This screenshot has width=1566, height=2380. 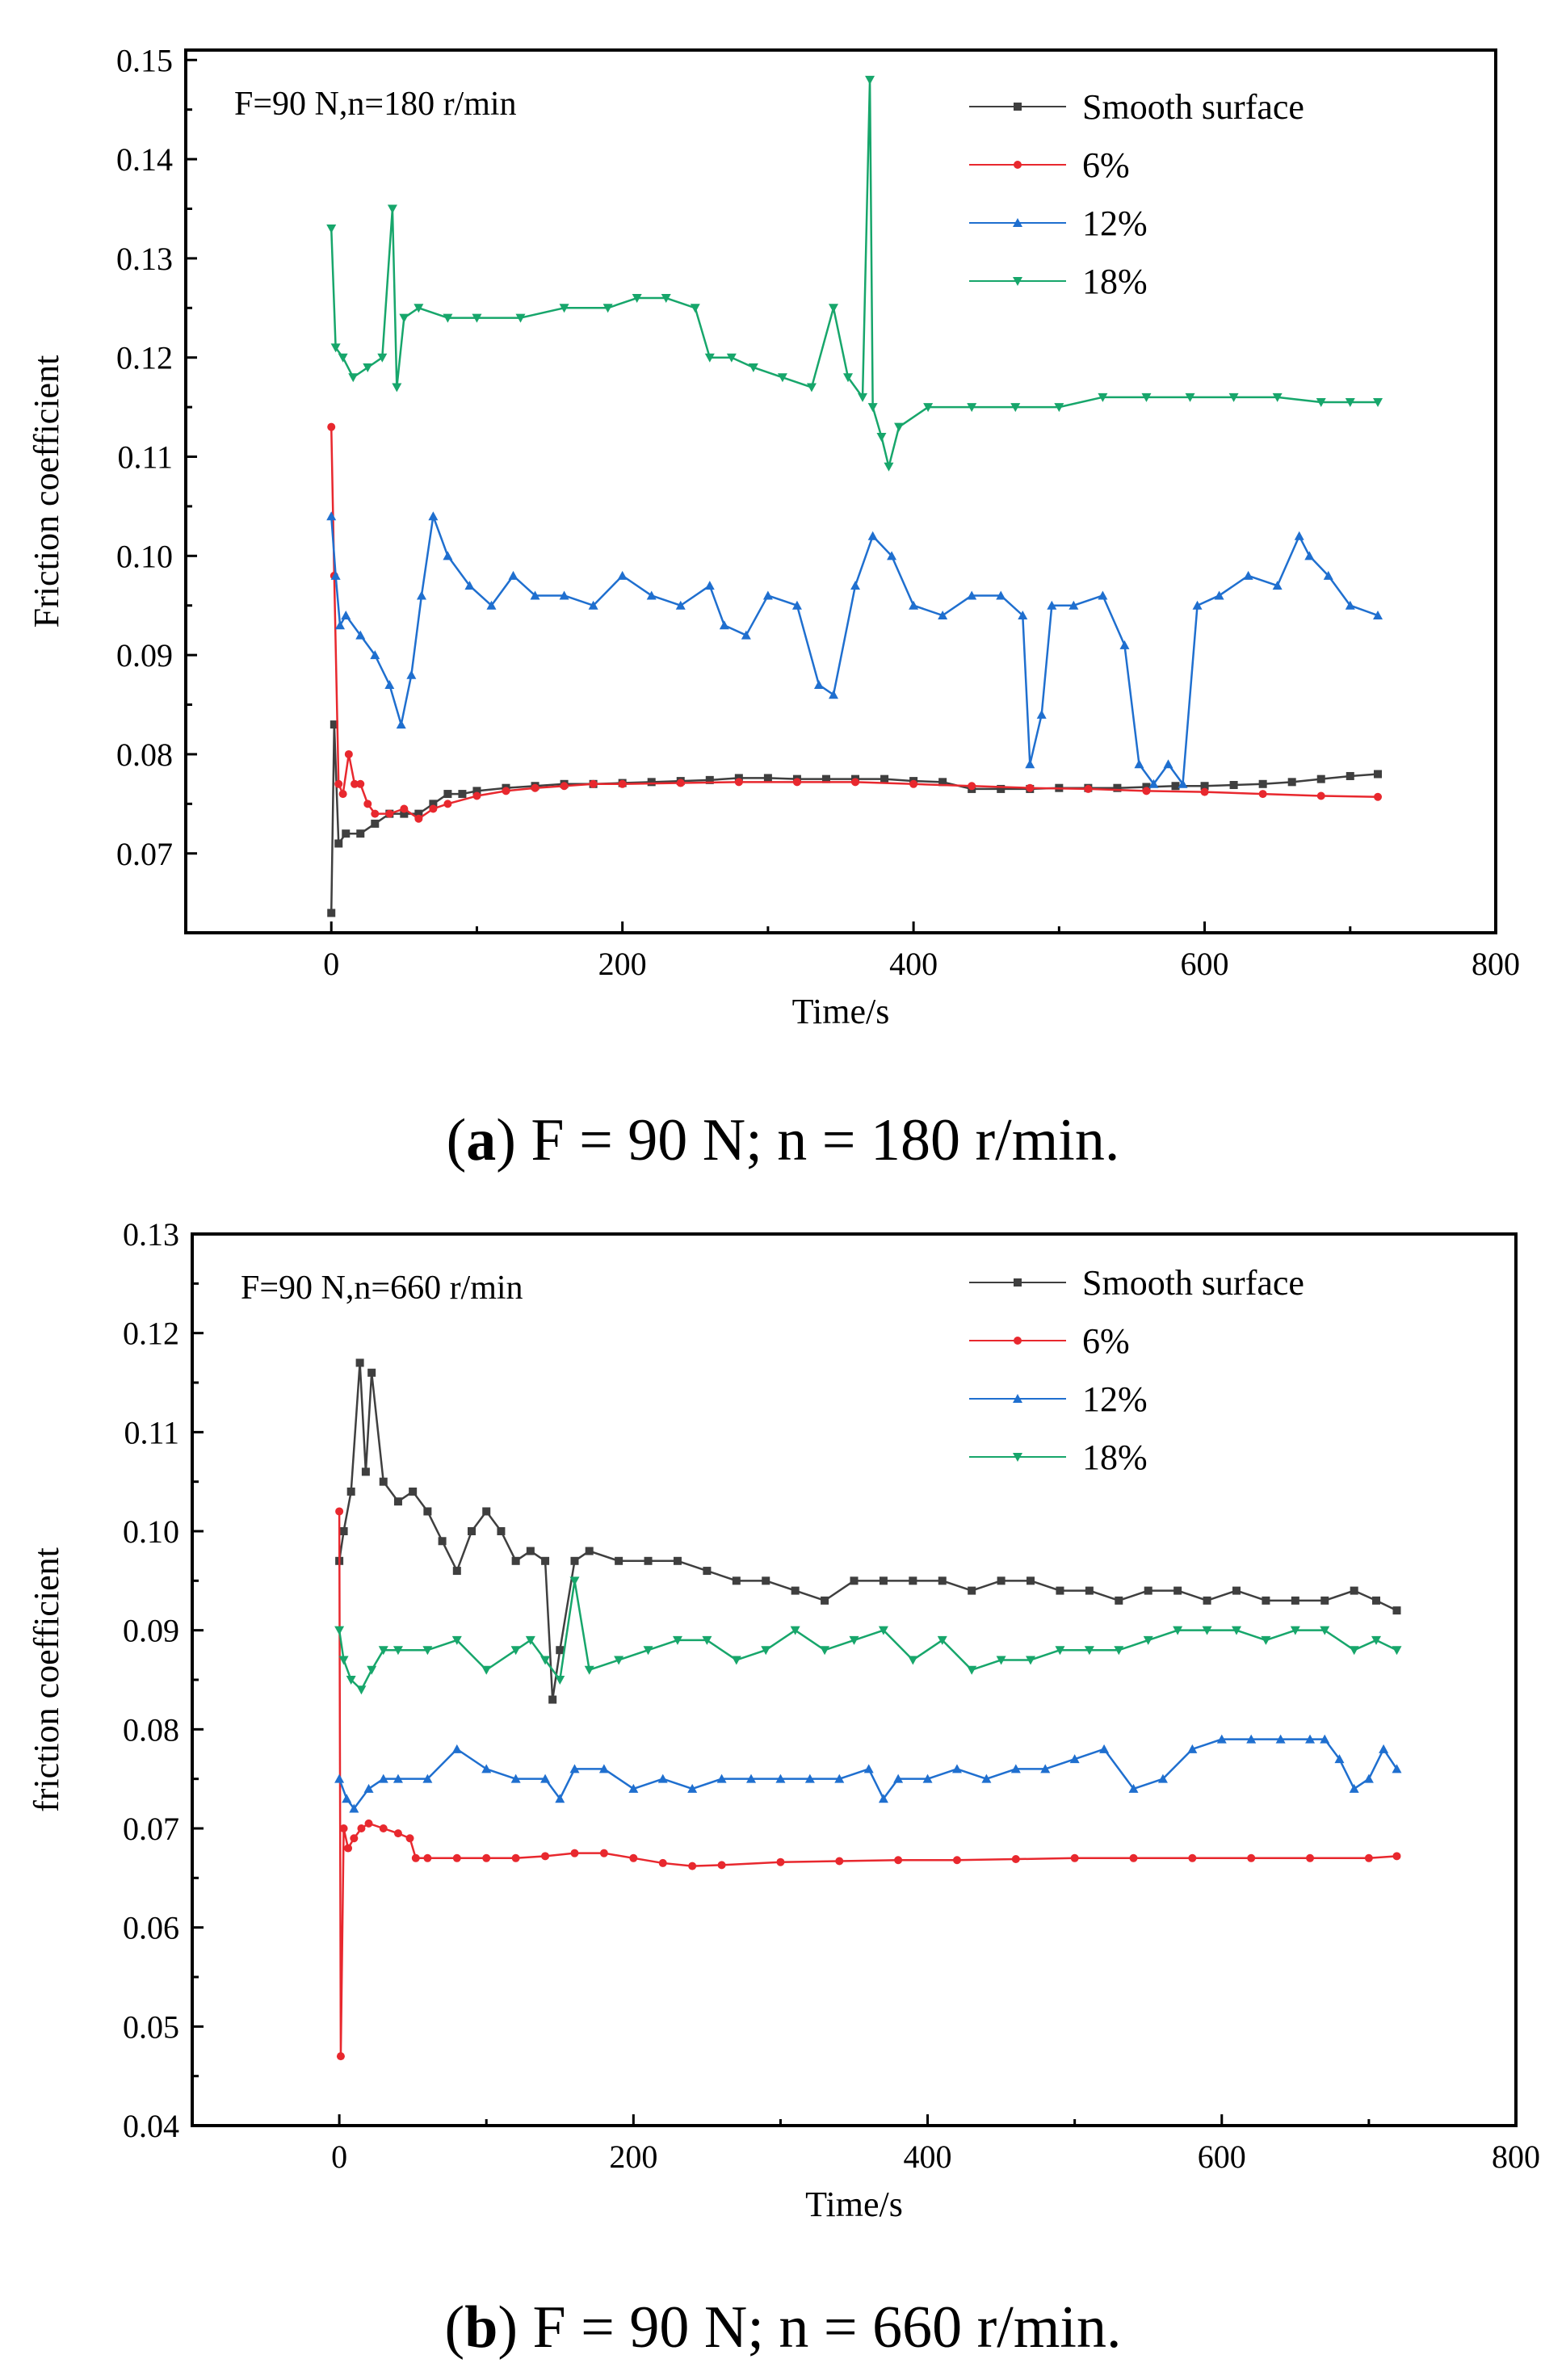 I want to click on chart-a-legend-label: 6%, so click(x=1106, y=165).